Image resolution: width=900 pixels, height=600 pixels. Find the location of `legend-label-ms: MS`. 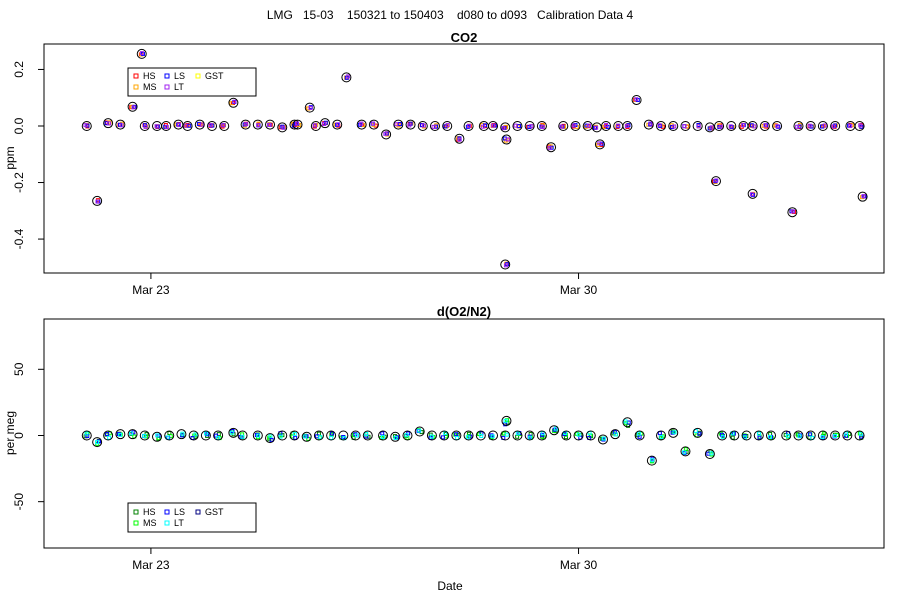

legend-label-ms: MS is located at coordinates (150, 523).